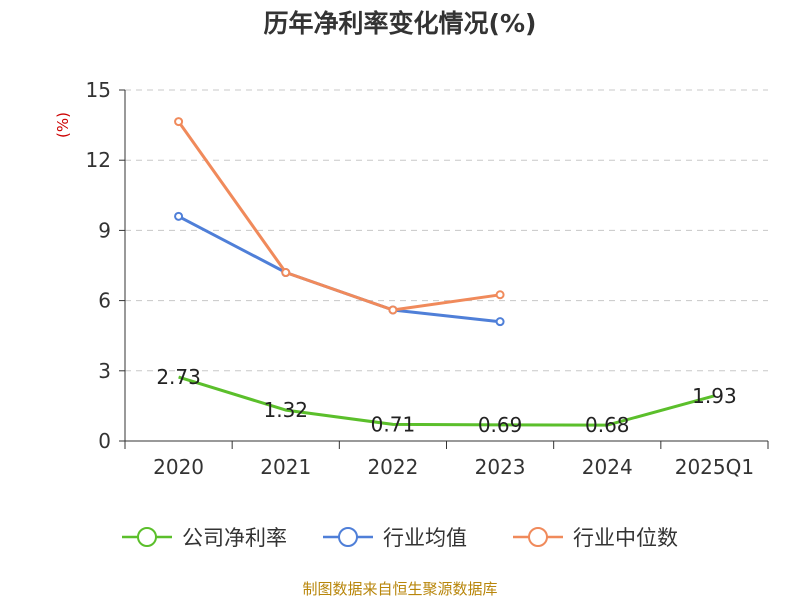  What do you see at coordinates (500, 425) in the screenshot?
I see `data-label: 0.69` at bounding box center [500, 425].